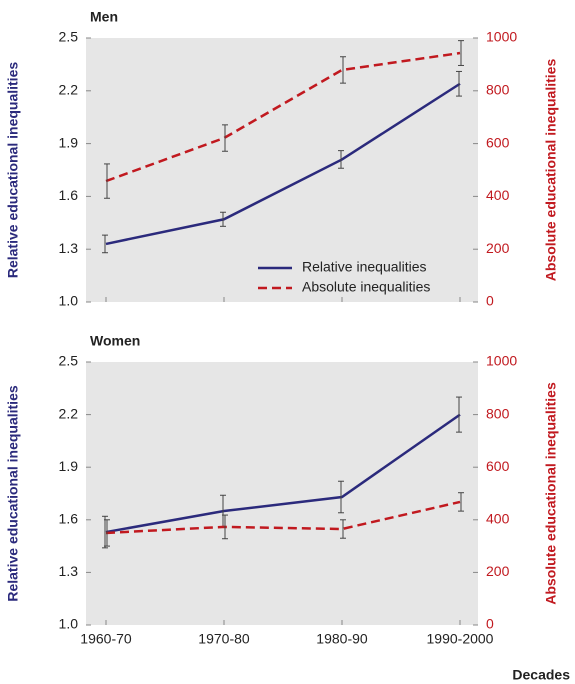  I want to click on panel-title: Women, so click(115, 341).